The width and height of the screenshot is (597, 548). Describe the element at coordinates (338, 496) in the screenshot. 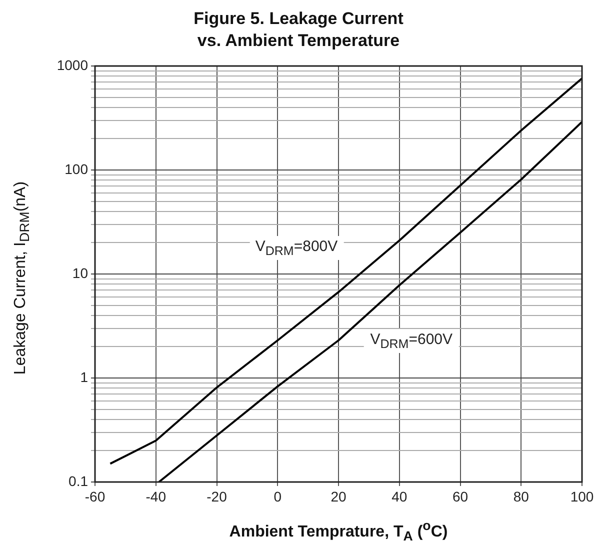

I see `x-tick-label: 20` at that location.